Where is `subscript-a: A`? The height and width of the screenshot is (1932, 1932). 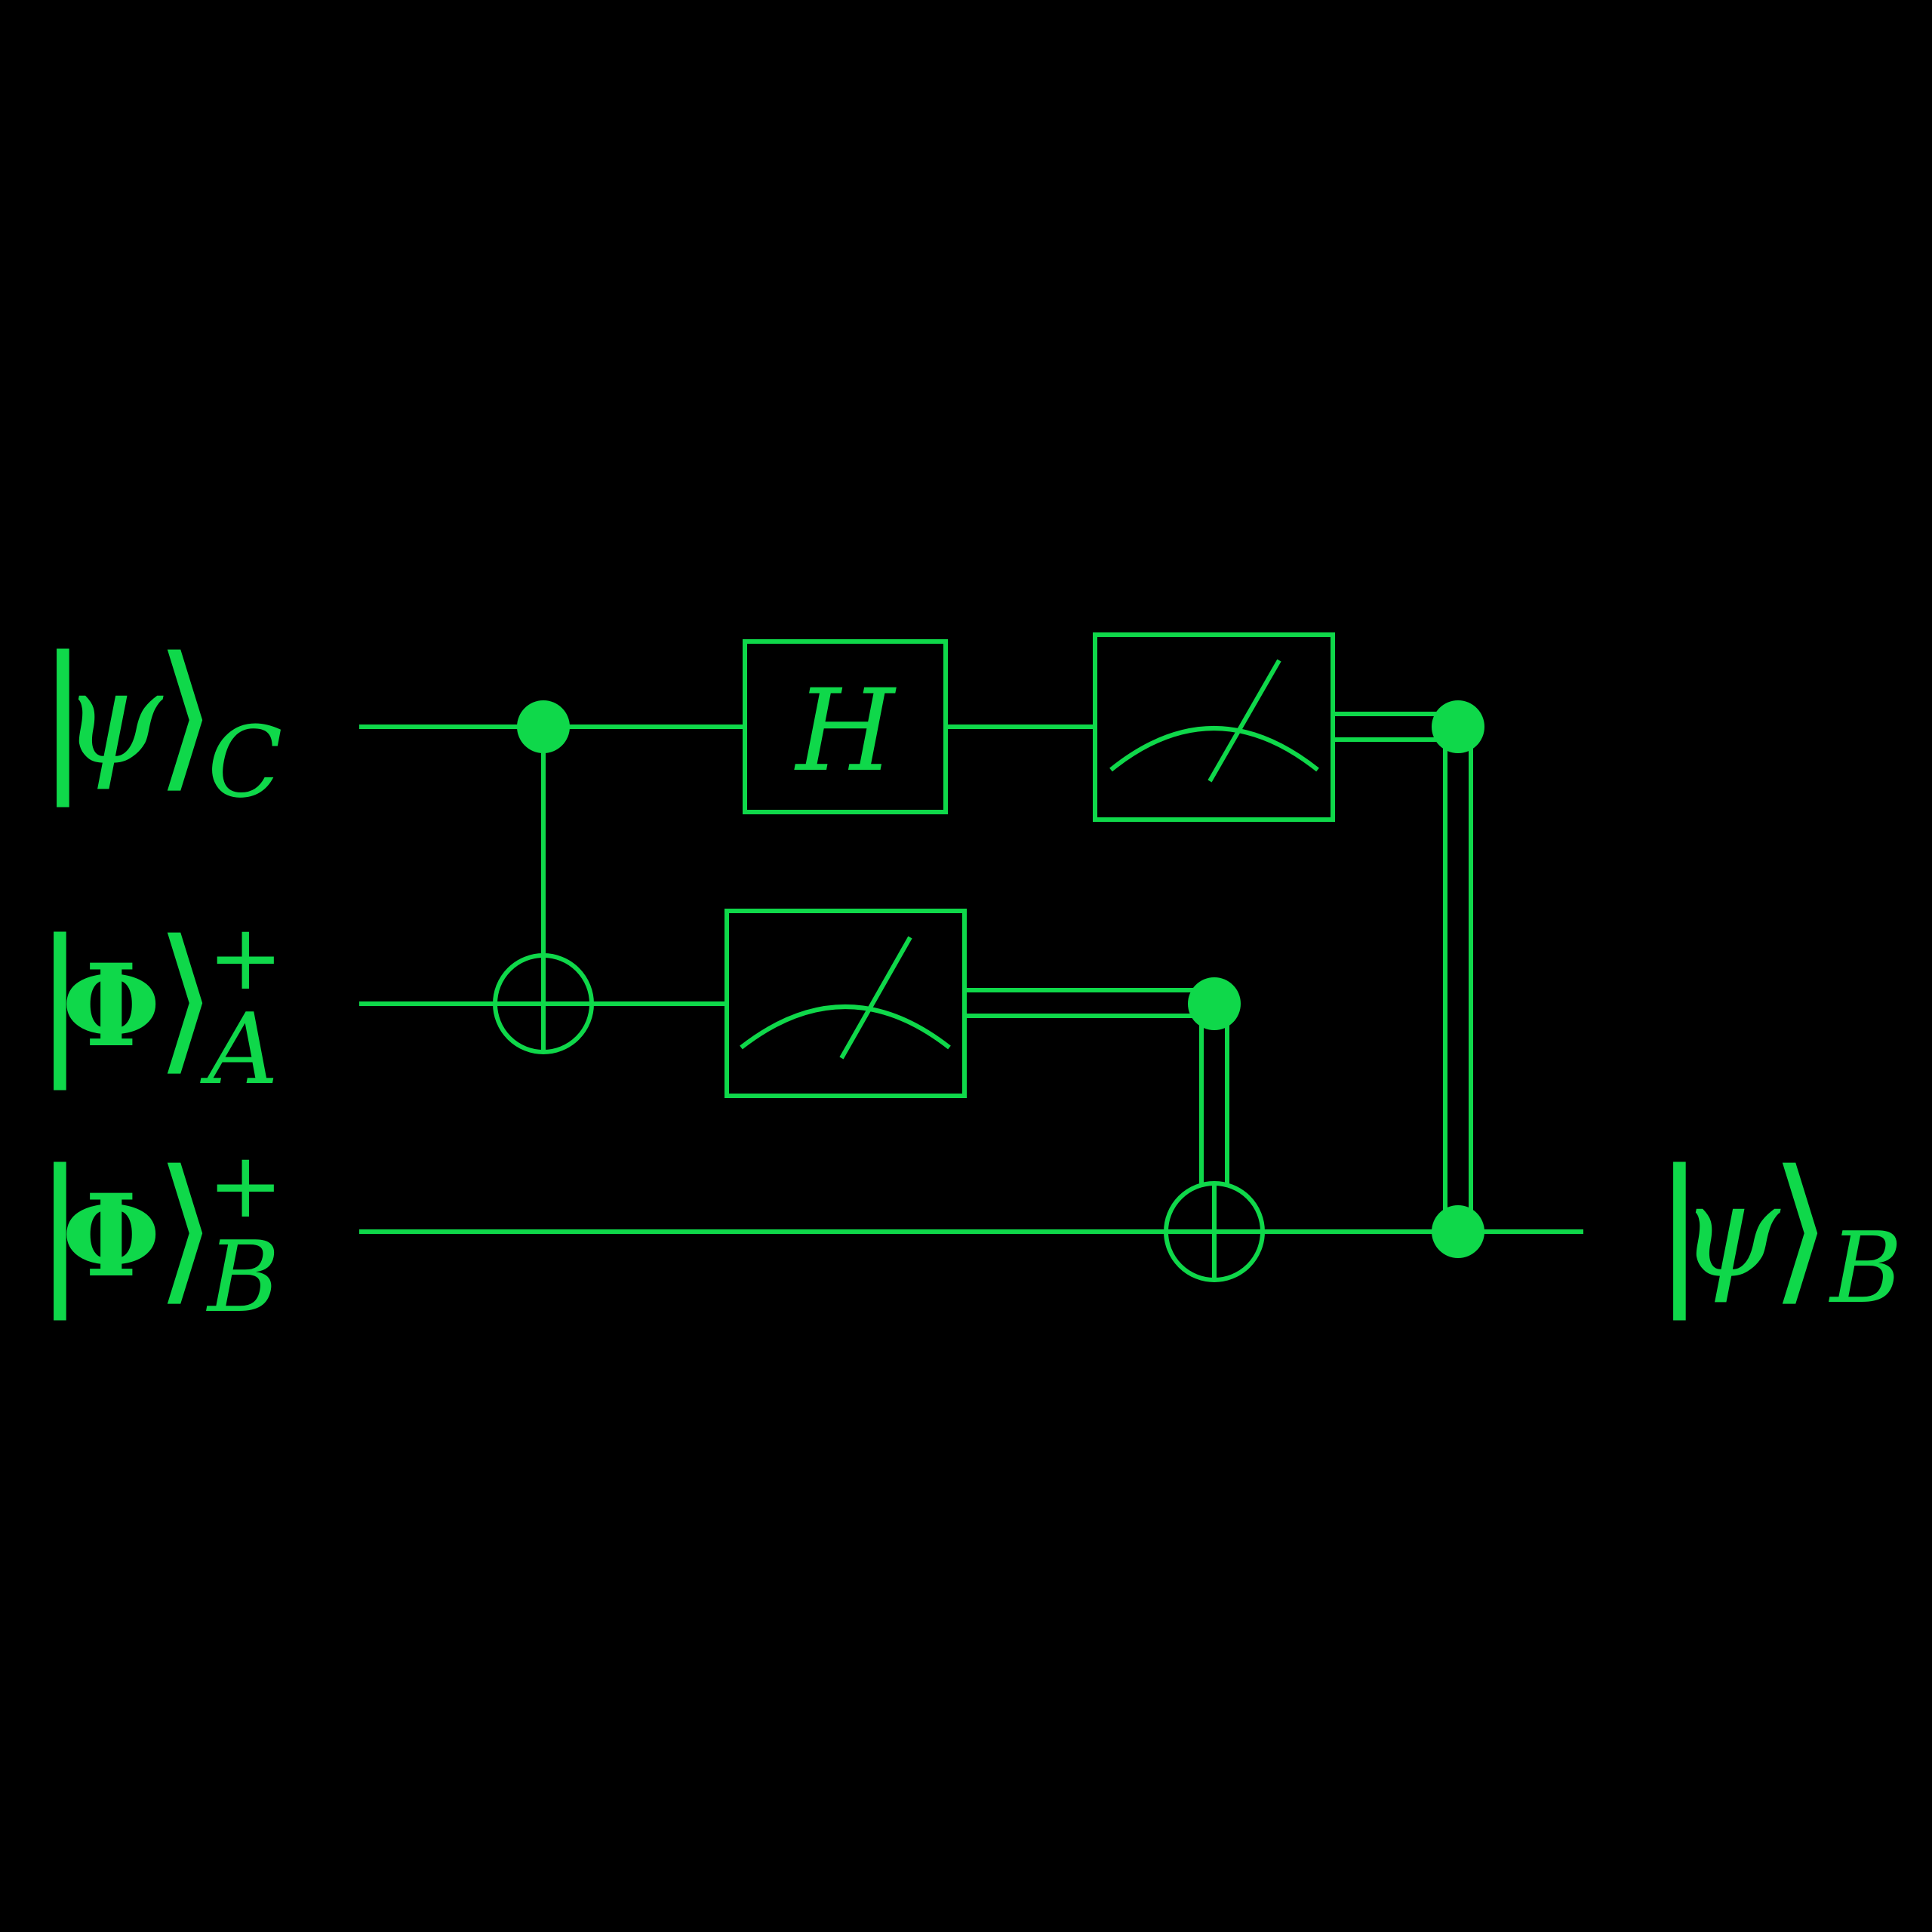
subscript-a: A is located at coordinates (239, 1049).